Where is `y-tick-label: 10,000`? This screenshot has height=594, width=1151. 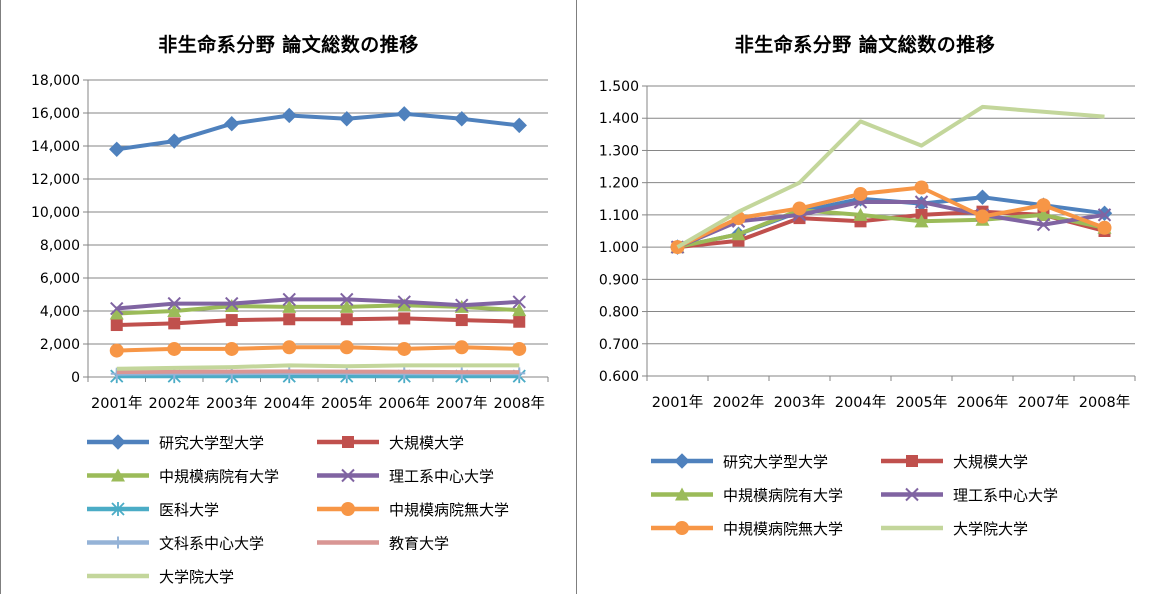
y-tick-label: 10,000 is located at coordinates (55, 213).